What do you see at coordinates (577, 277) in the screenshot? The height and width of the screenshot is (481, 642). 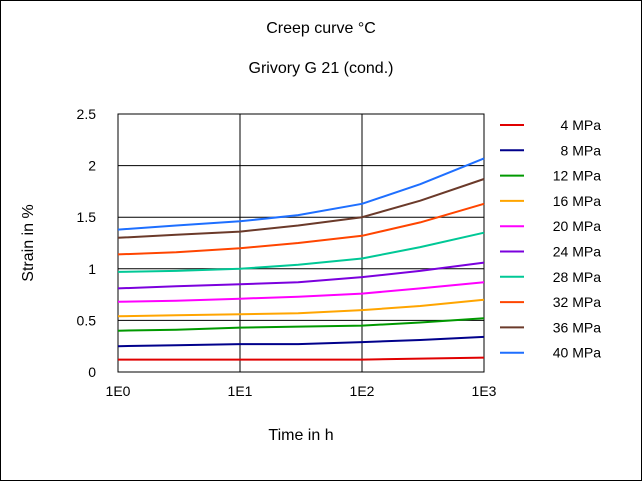 I see `legend-label: 28 MPa` at bounding box center [577, 277].